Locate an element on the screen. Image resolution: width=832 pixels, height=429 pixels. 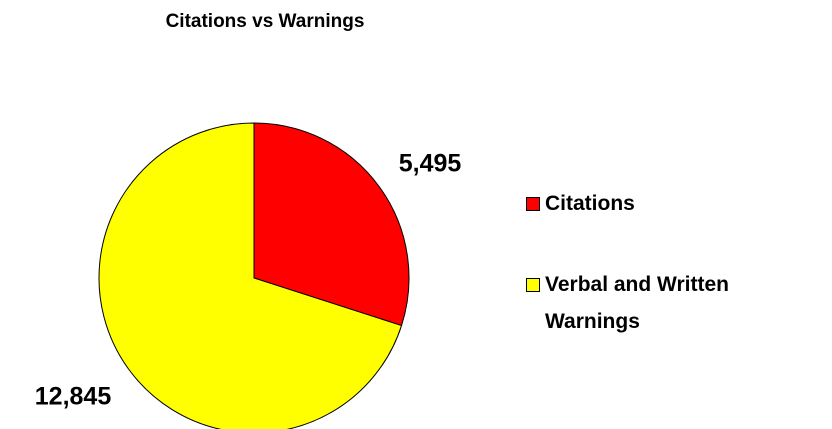
legend-label: Verbal and Written Warnings is located at coordinates (637, 303).